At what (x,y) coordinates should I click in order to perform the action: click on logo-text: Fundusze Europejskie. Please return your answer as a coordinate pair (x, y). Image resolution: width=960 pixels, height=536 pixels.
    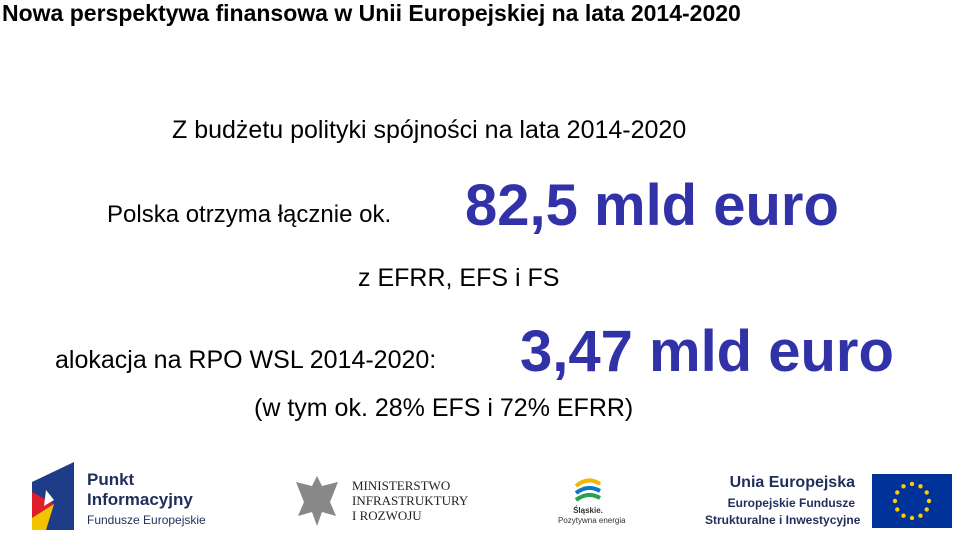
    Looking at the image, I should click on (146, 520).